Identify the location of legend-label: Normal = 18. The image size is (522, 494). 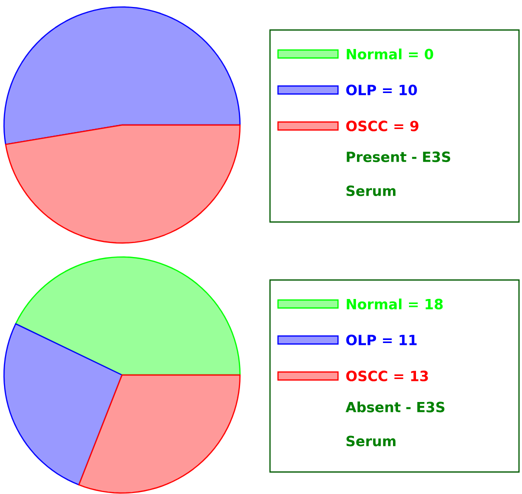
(394, 304).